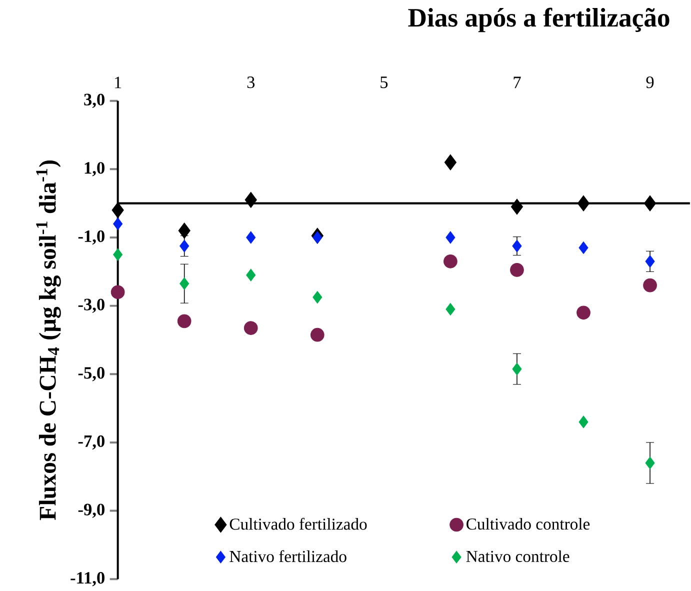 The image size is (691, 591). Describe the element at coordinates (91, 237) in the screenshot. I see `y-tick-label: -1,0` at that location.